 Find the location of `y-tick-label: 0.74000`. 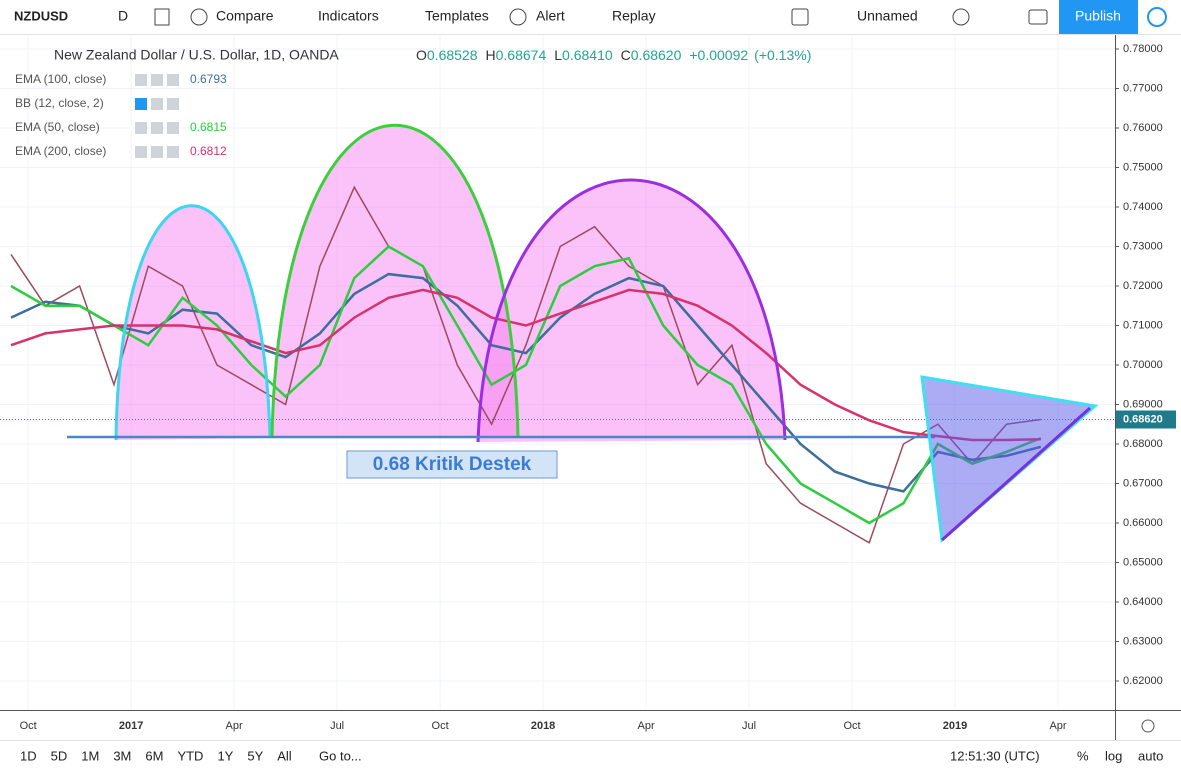

y-tick-label: 0.74000 is located at coordinates (1143, 207).